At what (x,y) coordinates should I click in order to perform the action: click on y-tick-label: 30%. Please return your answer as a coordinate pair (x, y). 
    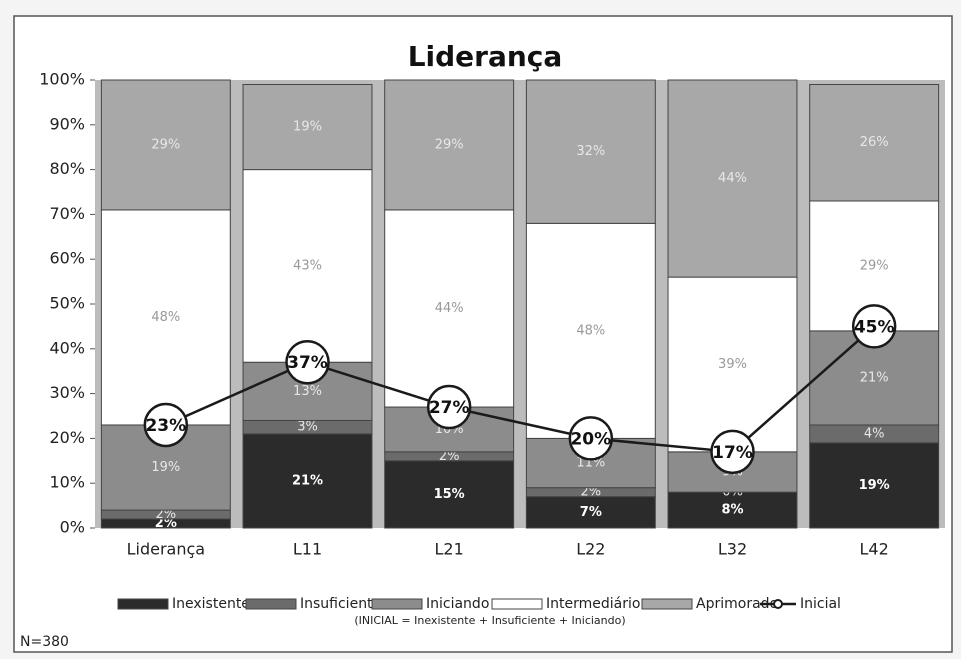
    Looking at the image, I should click on (67, 392).